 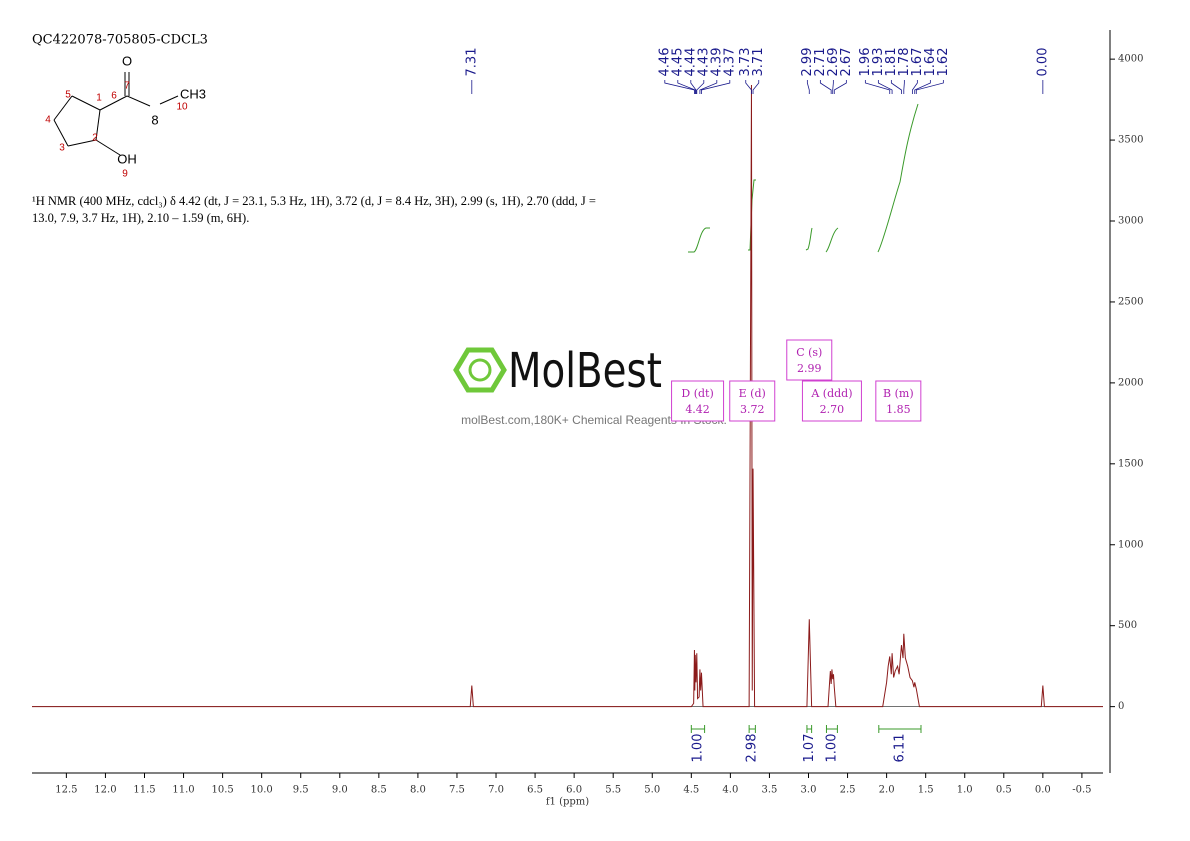 What do you see at coordinates (1130, 301) in the screenshot?
I see `y-tick-label: 2500` at bounding box center [1130, 301].